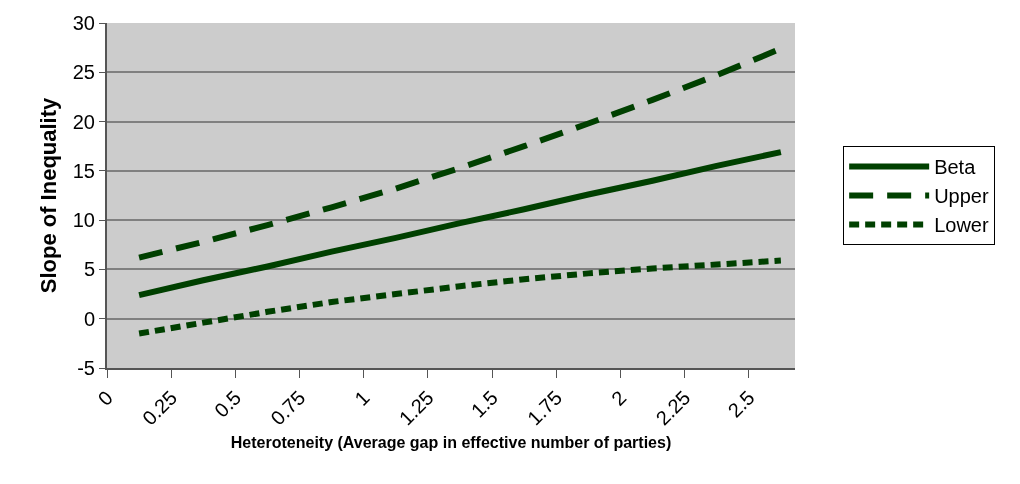 Image resolution: width=1020 pixels, height=484 pixels. Describe the element at coordinates (159, 408) in the screenshot. I see `x-tick-label: 0.25` at that location.